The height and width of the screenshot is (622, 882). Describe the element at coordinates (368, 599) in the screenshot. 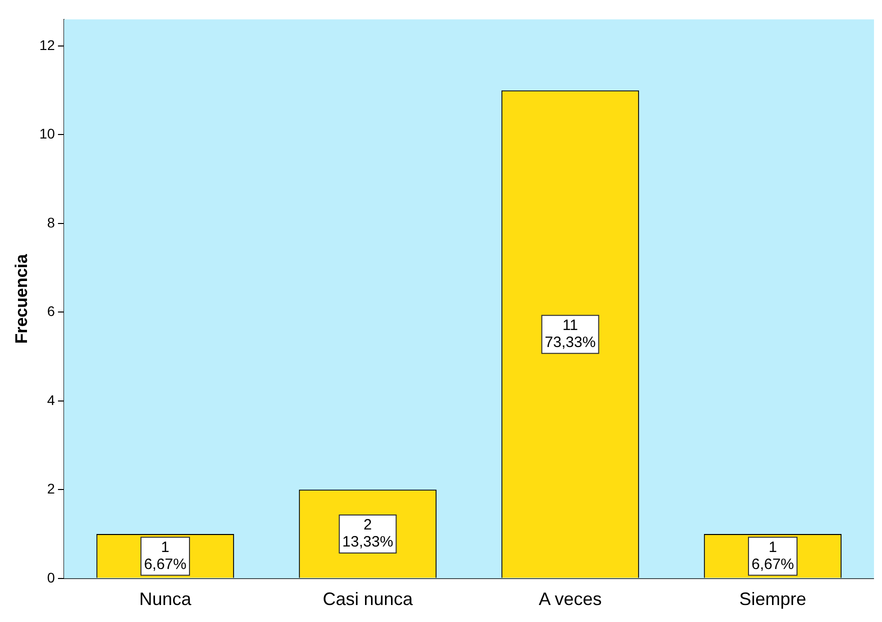

I see `x-tick-label: Casi nunca` at that location.